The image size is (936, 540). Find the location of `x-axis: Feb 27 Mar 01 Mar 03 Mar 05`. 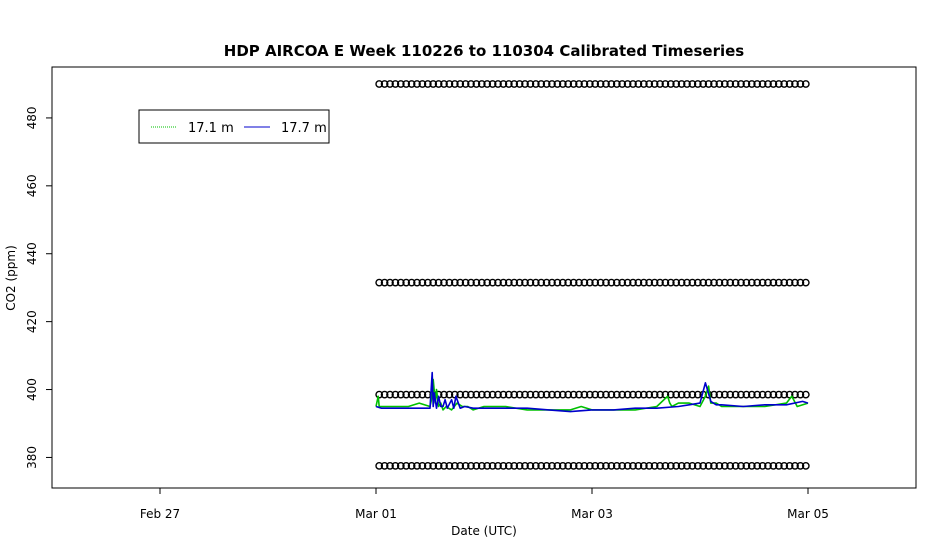

x-axis: Feb 27 Mar 01 Mar 03 Mar 05 is located at coordinates (484, 504).